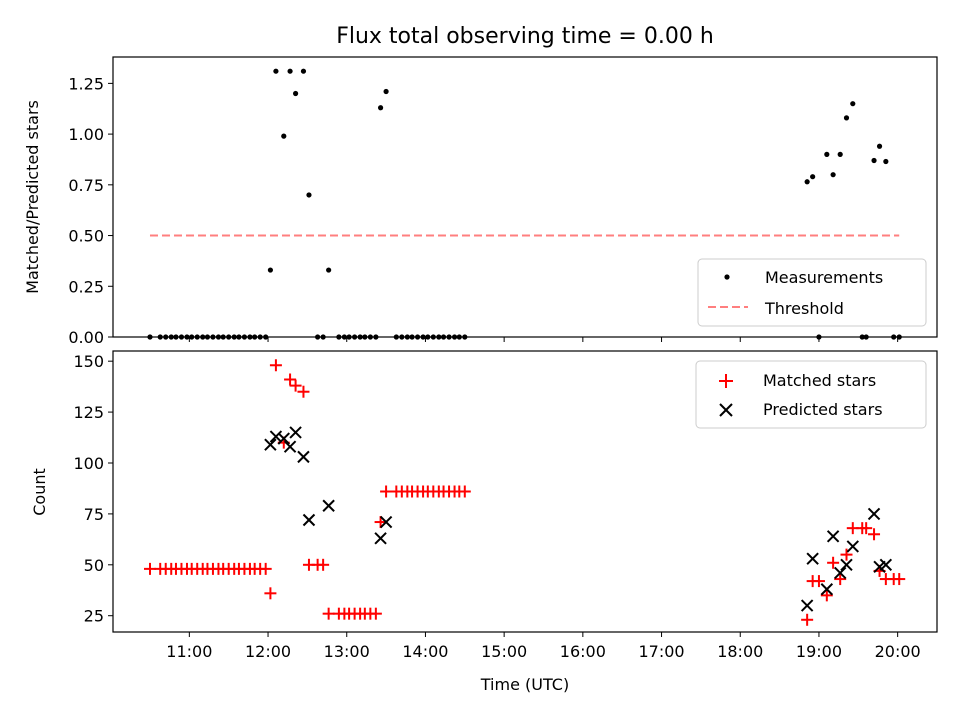  What do you see at coordinates (86, 286) in the screenshot?
I see `top-ytick-label: 0.25` at bounding box center [86, 286].